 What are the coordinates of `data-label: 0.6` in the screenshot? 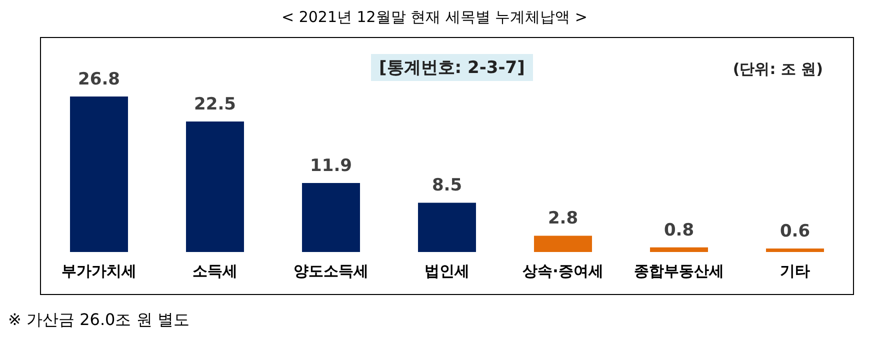 It's located at (795, 231).